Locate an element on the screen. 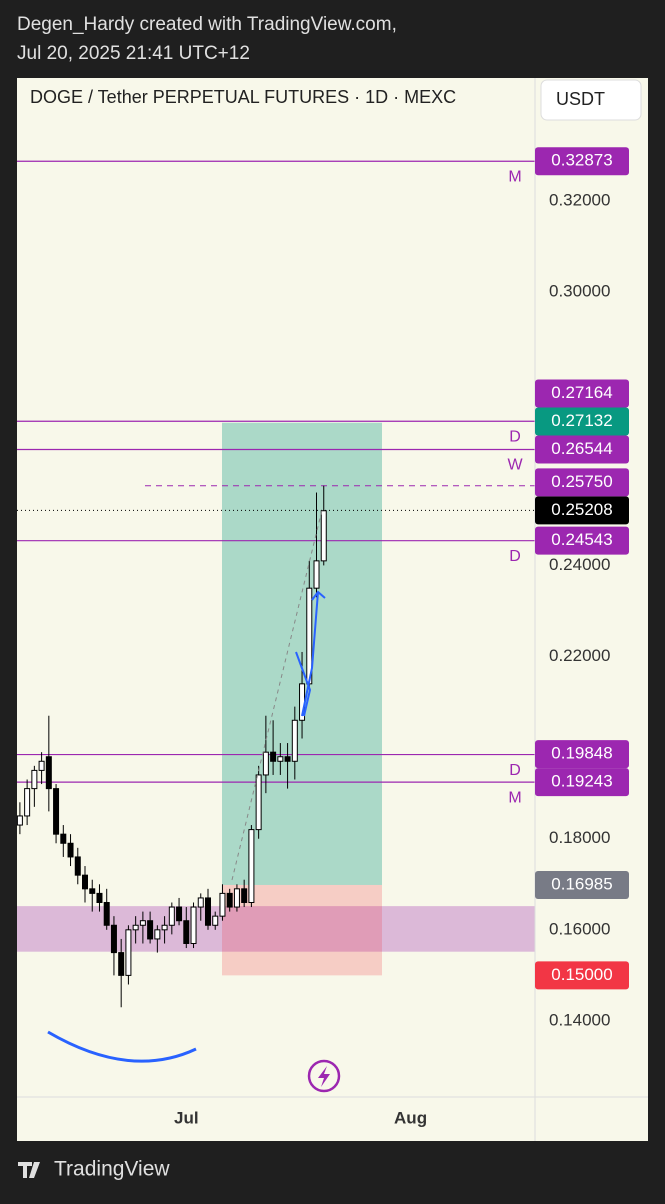 The width and height of the screenshot is (665, 1204). currency-button is located at coordinates (591, 100).